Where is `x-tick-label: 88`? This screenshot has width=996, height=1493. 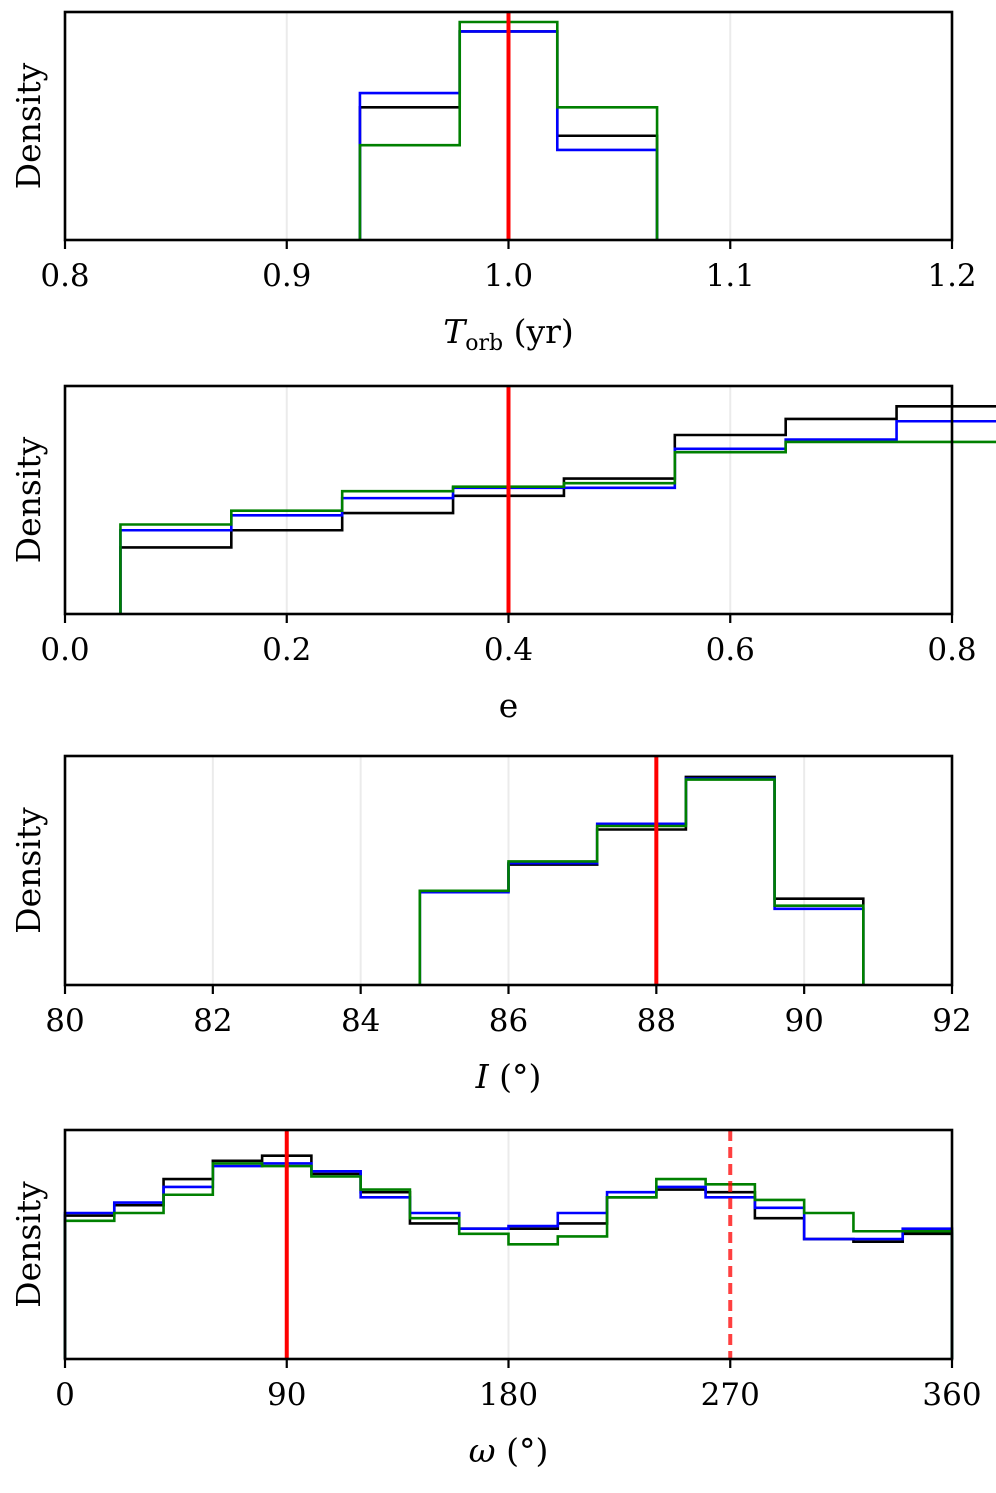
x-tick-label: 88 is located at coordinates (656, 1021).